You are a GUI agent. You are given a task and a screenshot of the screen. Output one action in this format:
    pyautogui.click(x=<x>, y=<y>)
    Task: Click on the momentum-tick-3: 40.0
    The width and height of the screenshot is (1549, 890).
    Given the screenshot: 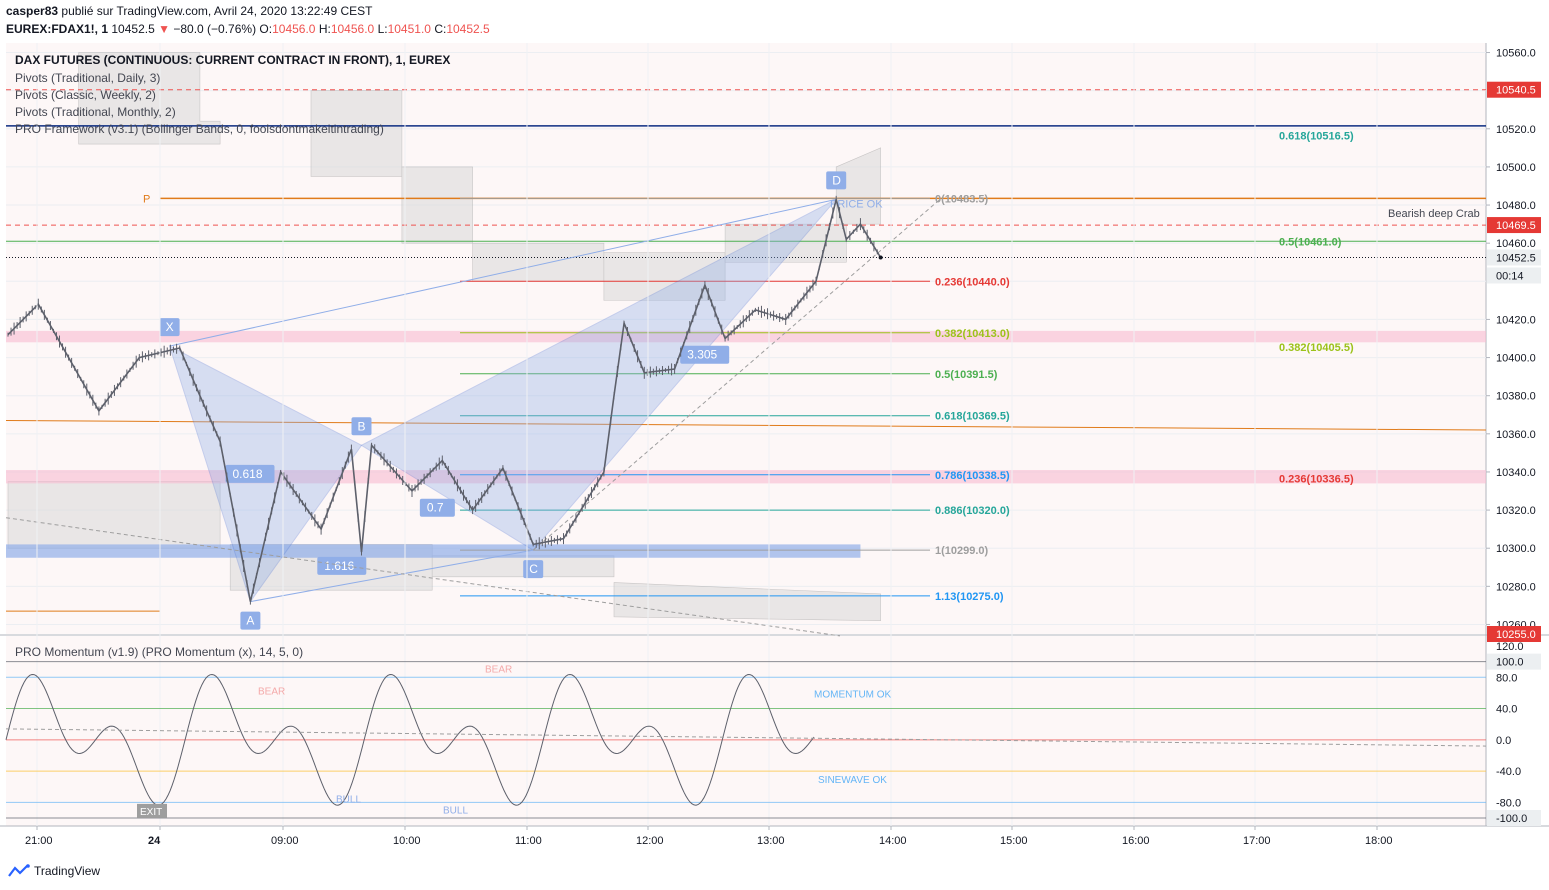 What is the action you would take?
    pyautogui.click(x=1506, y=710)
    